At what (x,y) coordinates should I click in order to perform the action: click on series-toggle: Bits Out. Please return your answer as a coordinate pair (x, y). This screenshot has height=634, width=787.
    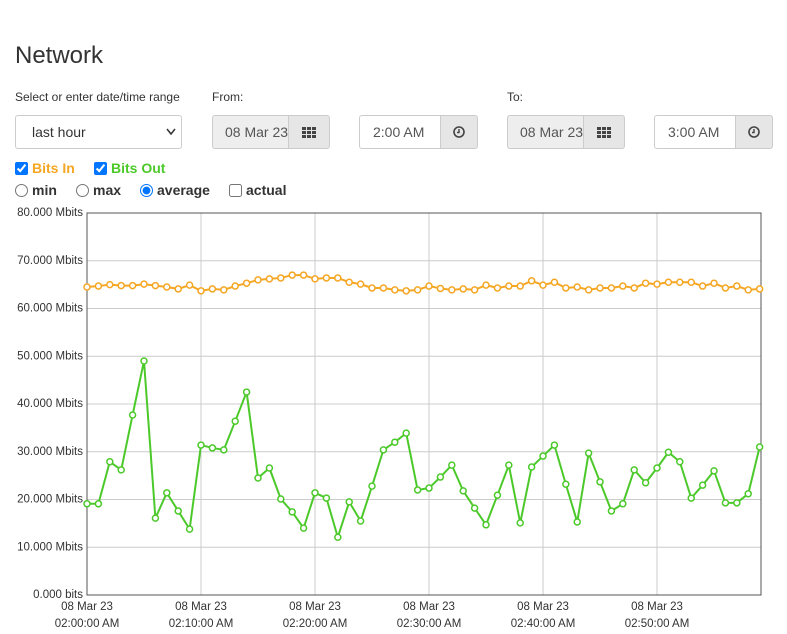
    Looking at the image, I should click on (129, 168).